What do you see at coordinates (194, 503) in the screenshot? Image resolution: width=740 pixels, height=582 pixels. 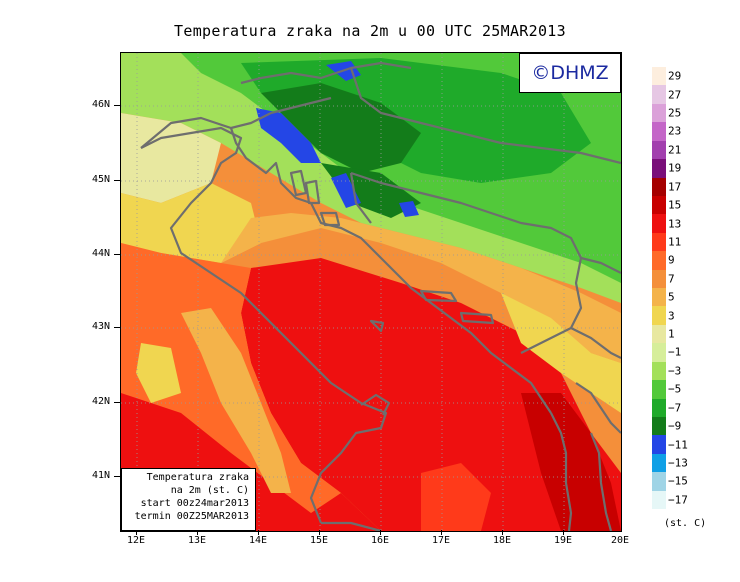 I see `info-line-3: start 00z24mar2013` at bounding box center [194, 503].